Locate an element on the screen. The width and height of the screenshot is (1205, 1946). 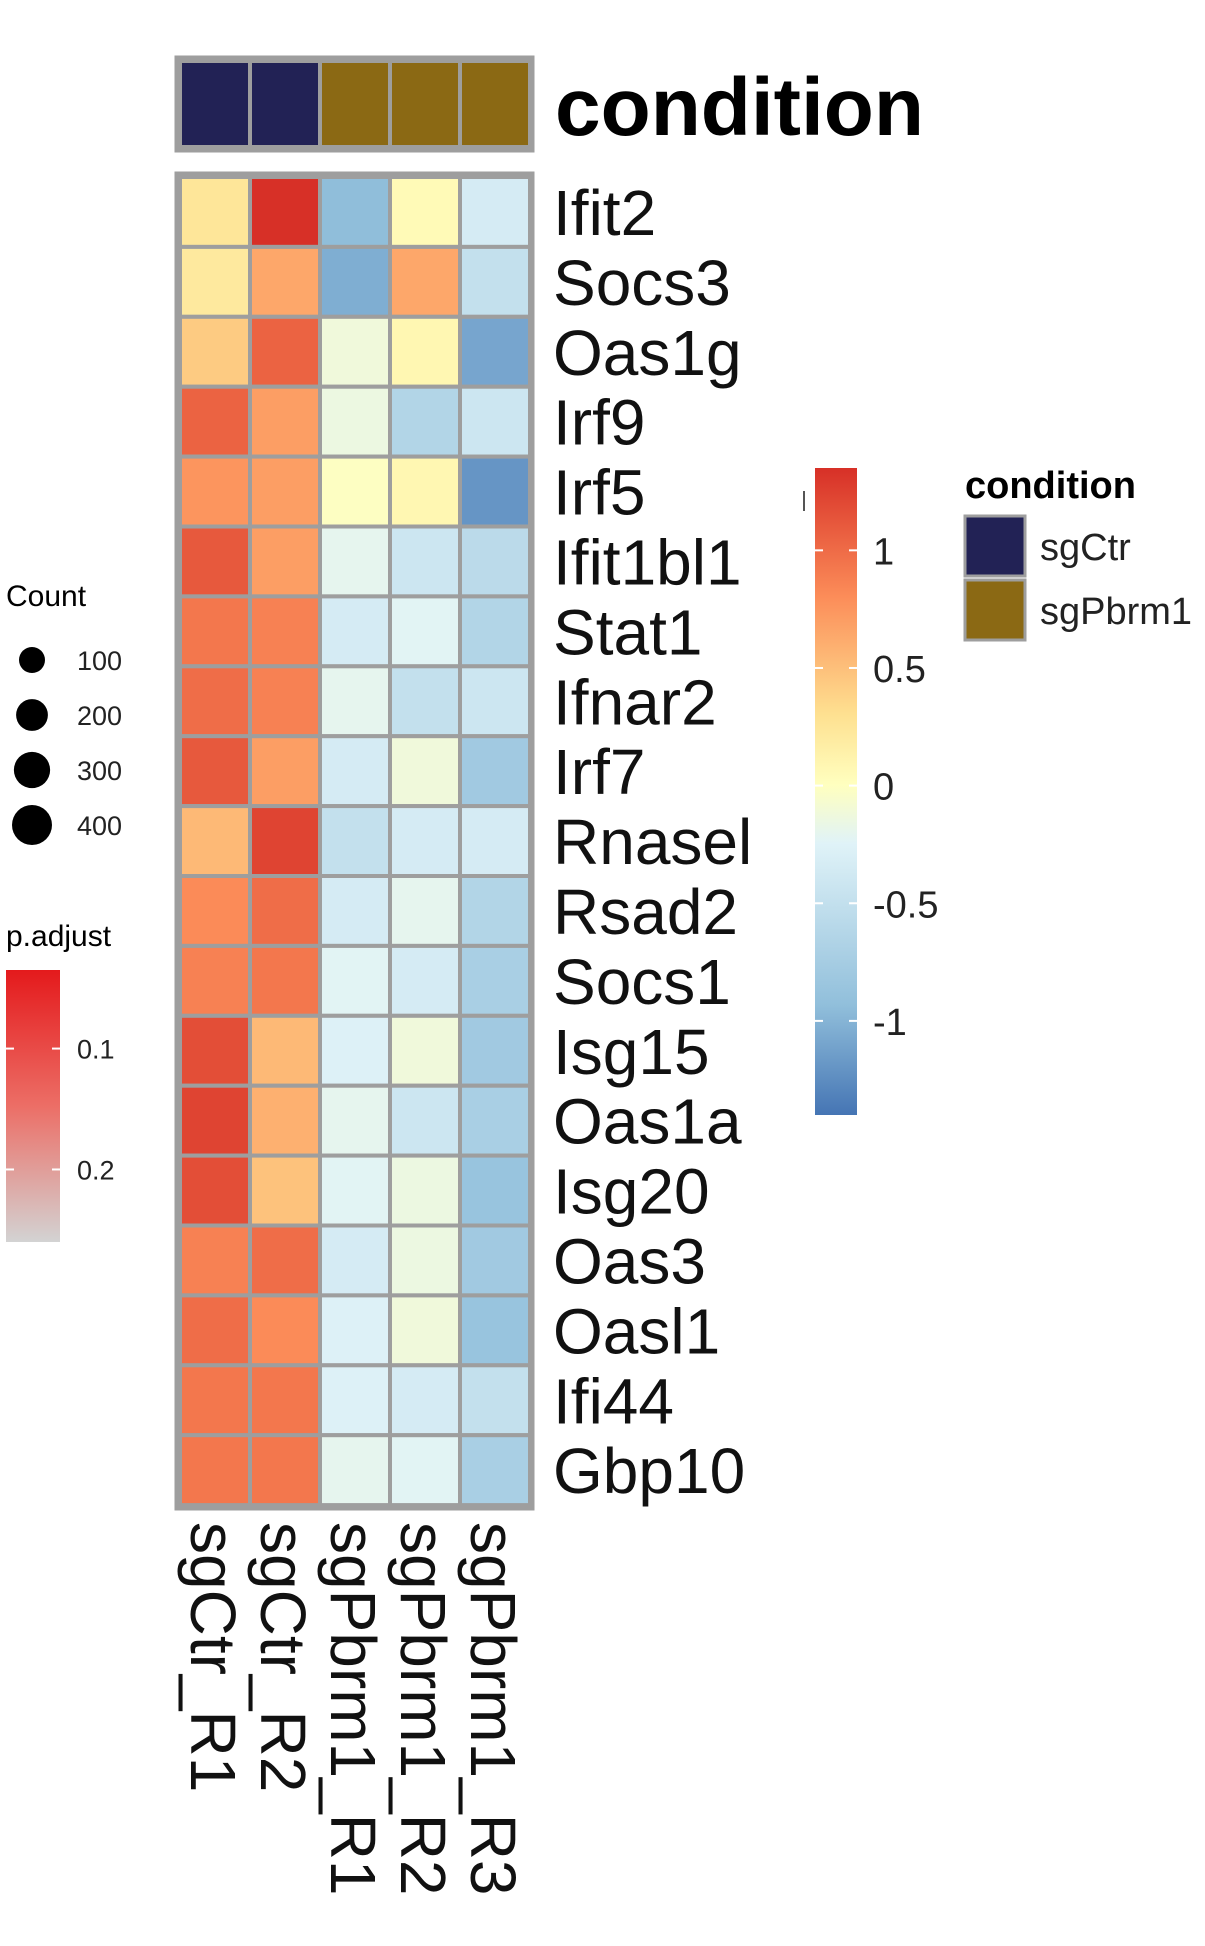
annotation-cell-sgPbrm1_R3 is located at coordinates (495, 104).